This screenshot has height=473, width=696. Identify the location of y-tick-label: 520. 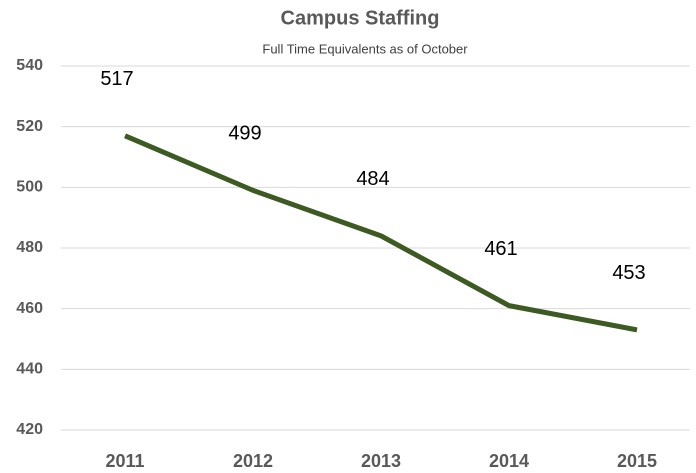
(29, 126).